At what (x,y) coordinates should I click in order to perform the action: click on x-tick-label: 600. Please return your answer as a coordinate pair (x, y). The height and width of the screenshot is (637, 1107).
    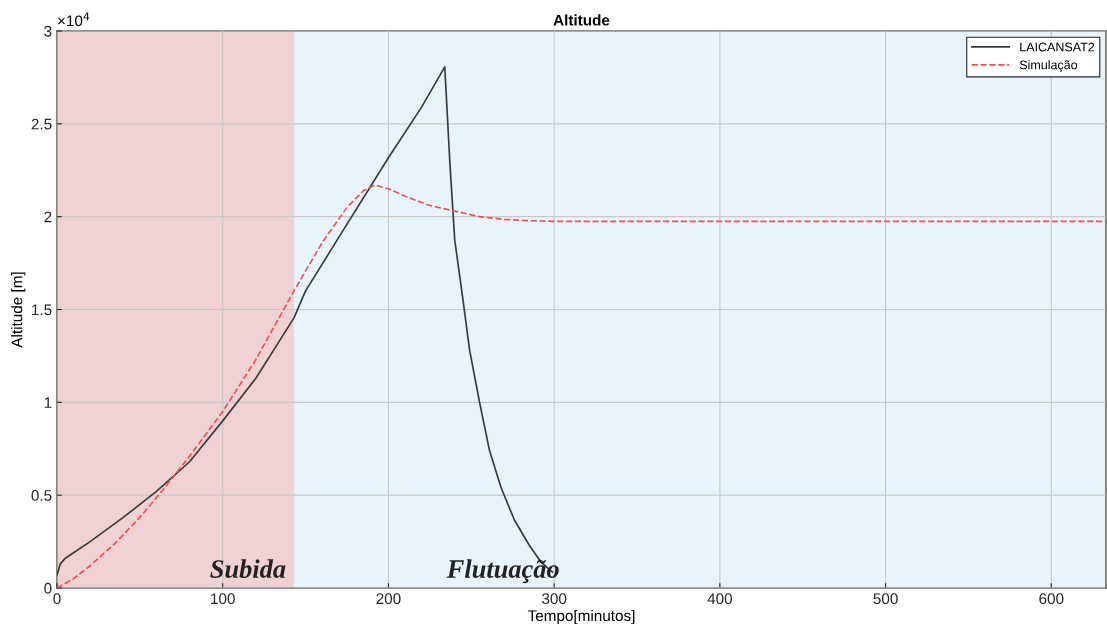
    Looking at the image, I should click on (1051, 599).